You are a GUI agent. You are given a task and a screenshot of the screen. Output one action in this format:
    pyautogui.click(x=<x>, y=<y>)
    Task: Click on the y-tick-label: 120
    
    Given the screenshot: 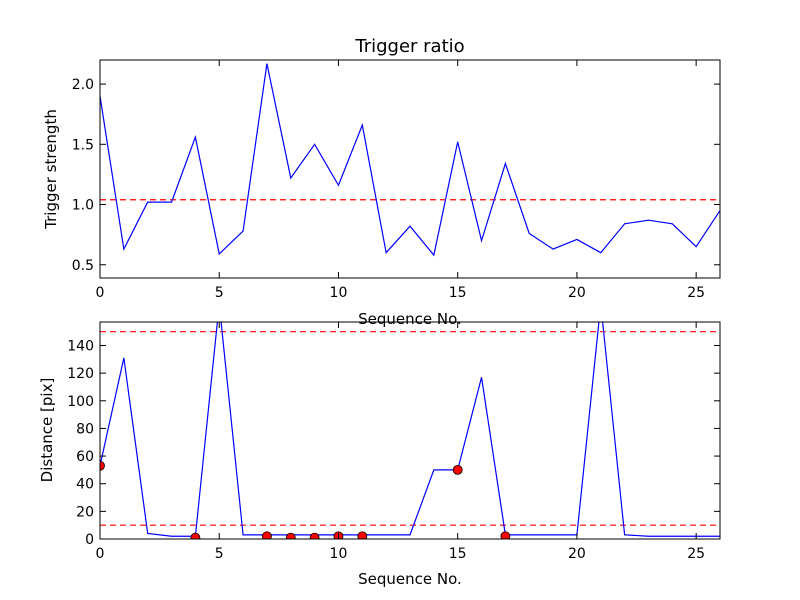 What is the action you would take?
    pyautogui.click(x=80, y=374)
    